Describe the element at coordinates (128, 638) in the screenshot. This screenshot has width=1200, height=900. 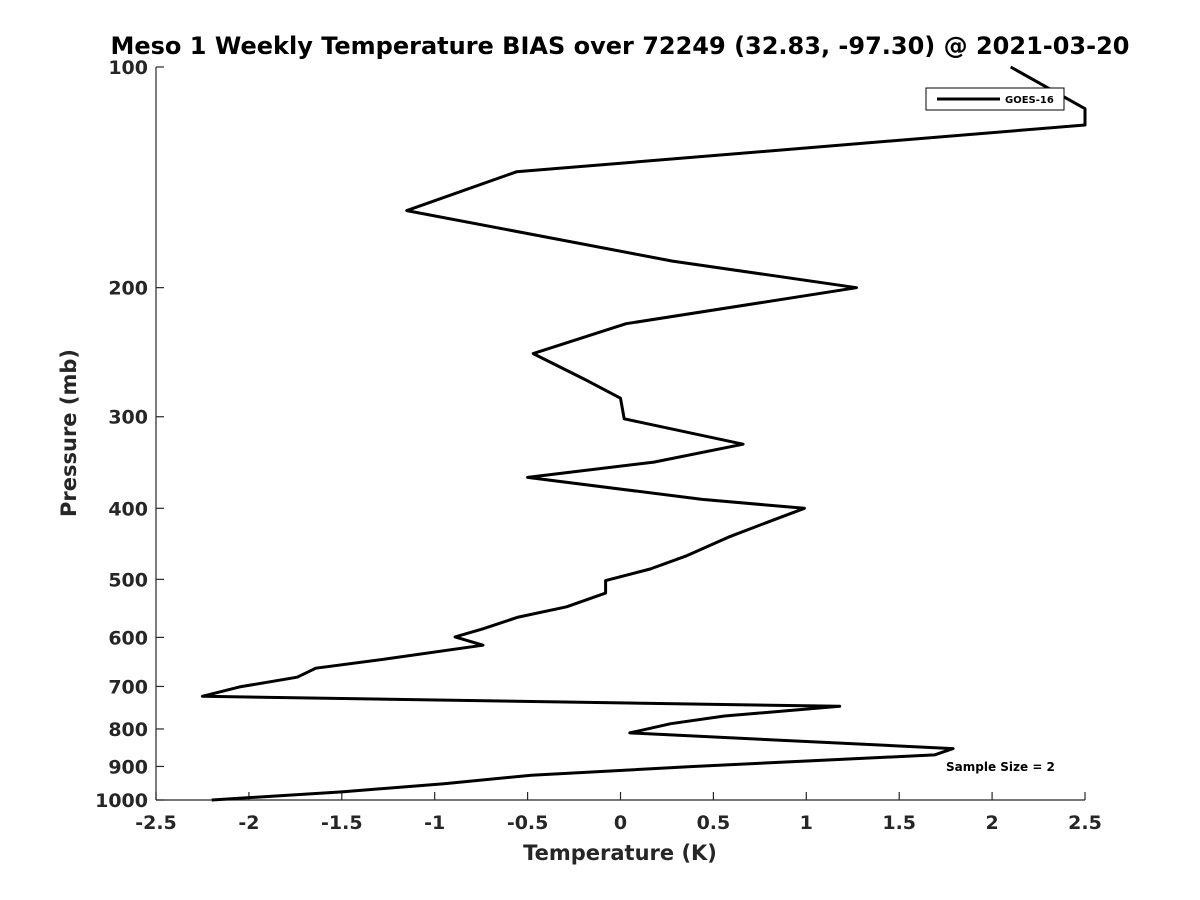
I see `y-tick-label: 600` at that location.